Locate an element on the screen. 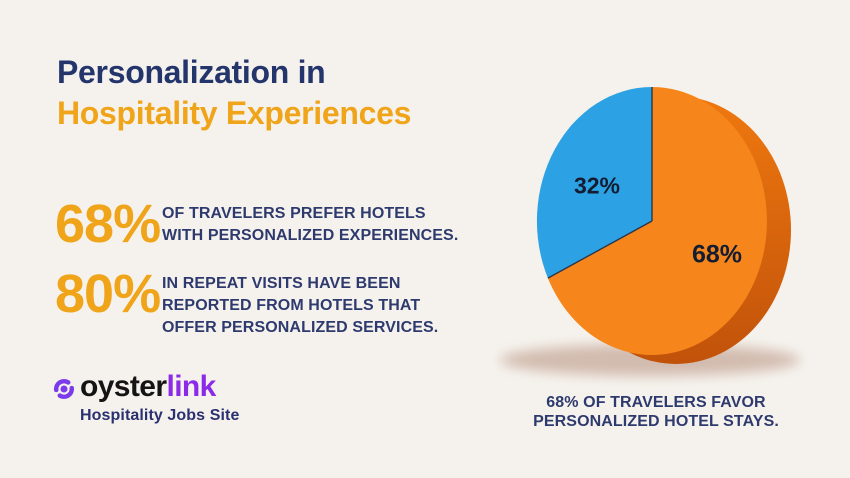  pie-label-68: 68% is located at coordinates (717, 254).